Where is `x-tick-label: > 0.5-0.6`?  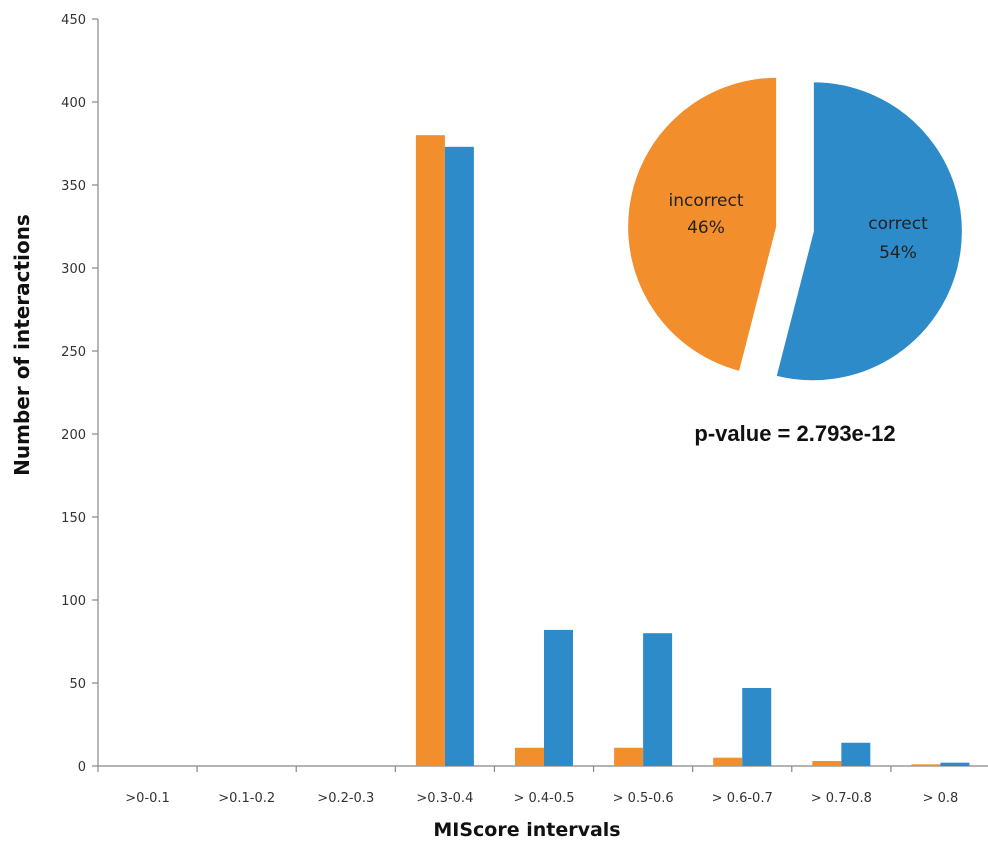 x-tick-label: > 0.5-0.6 is located at coordinates (643, 798).